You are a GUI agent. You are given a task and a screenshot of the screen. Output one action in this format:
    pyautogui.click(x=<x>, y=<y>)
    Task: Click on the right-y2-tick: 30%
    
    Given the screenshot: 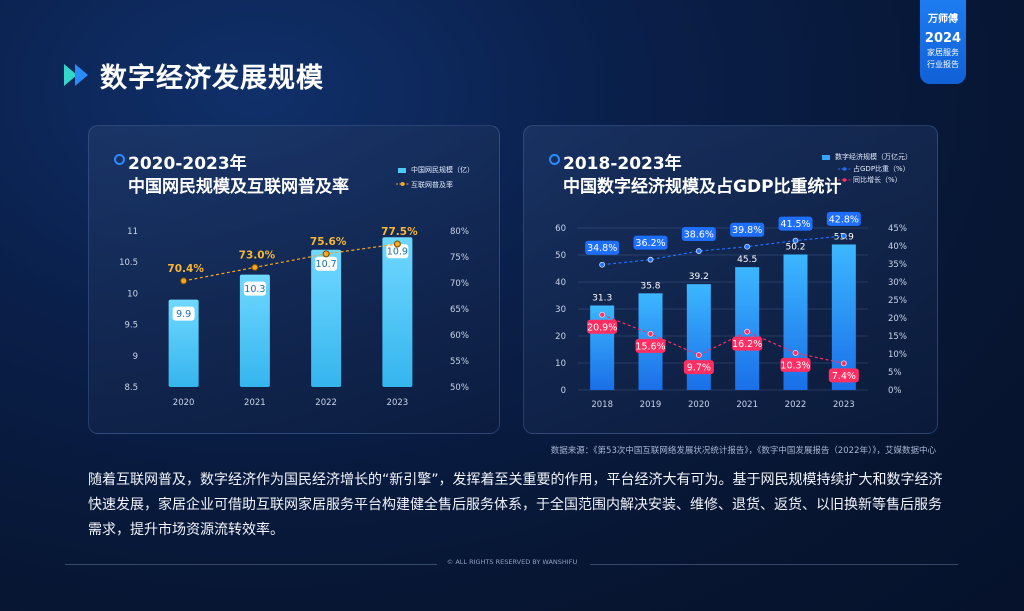 What is the action you would take?
    pyautogui.click(x=897, y=283)
    